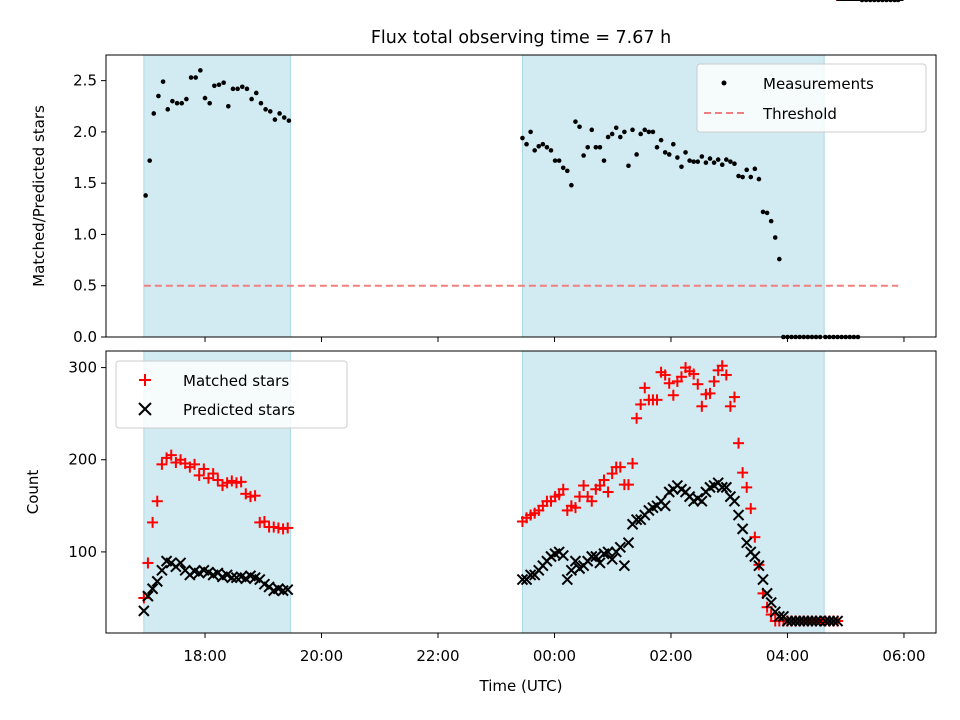  Describe the element at coordinates (39, 196) in the screenshot. I see `top-y-axis-label: Matched/Predicted stars` at that location.